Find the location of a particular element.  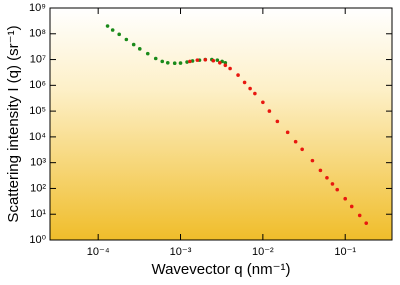

x-tick-label: 10⁻² is located at coordinates (263, 252).